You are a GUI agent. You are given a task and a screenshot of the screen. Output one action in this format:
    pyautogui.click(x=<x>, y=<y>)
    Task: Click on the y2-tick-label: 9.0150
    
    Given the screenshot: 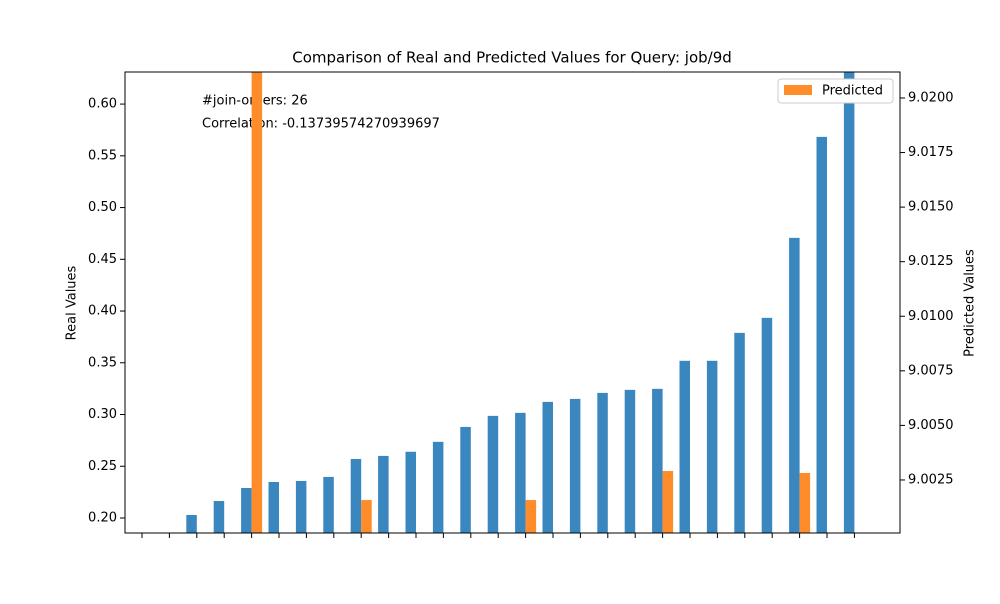 What is the action you would take?
    pyautogui.click(x=931, y=207)
    